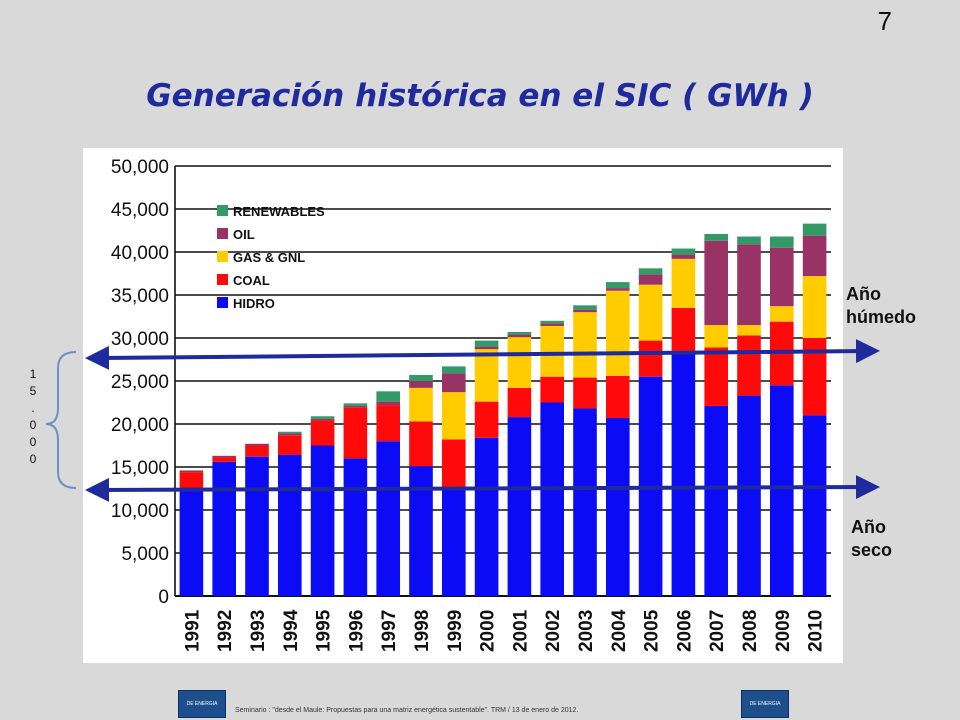 Image resolution: width=960 pixels, height=720 pixels. I want to click on bar-hidro-1995, so click(322, 520).